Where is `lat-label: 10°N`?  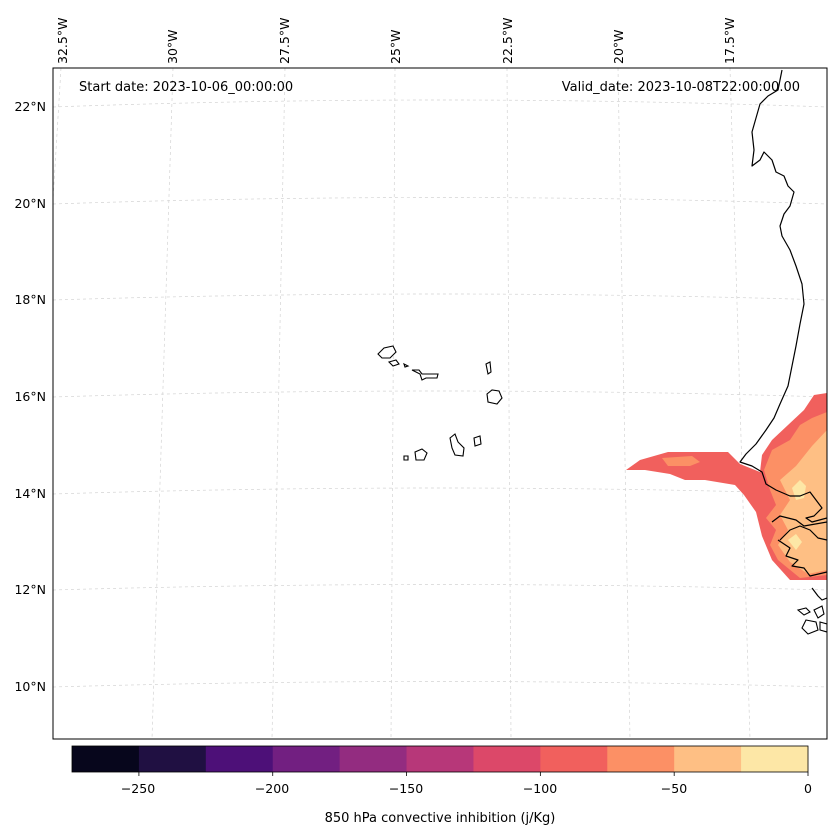
lat-label: 10°N is located at coordinates (30, 686).